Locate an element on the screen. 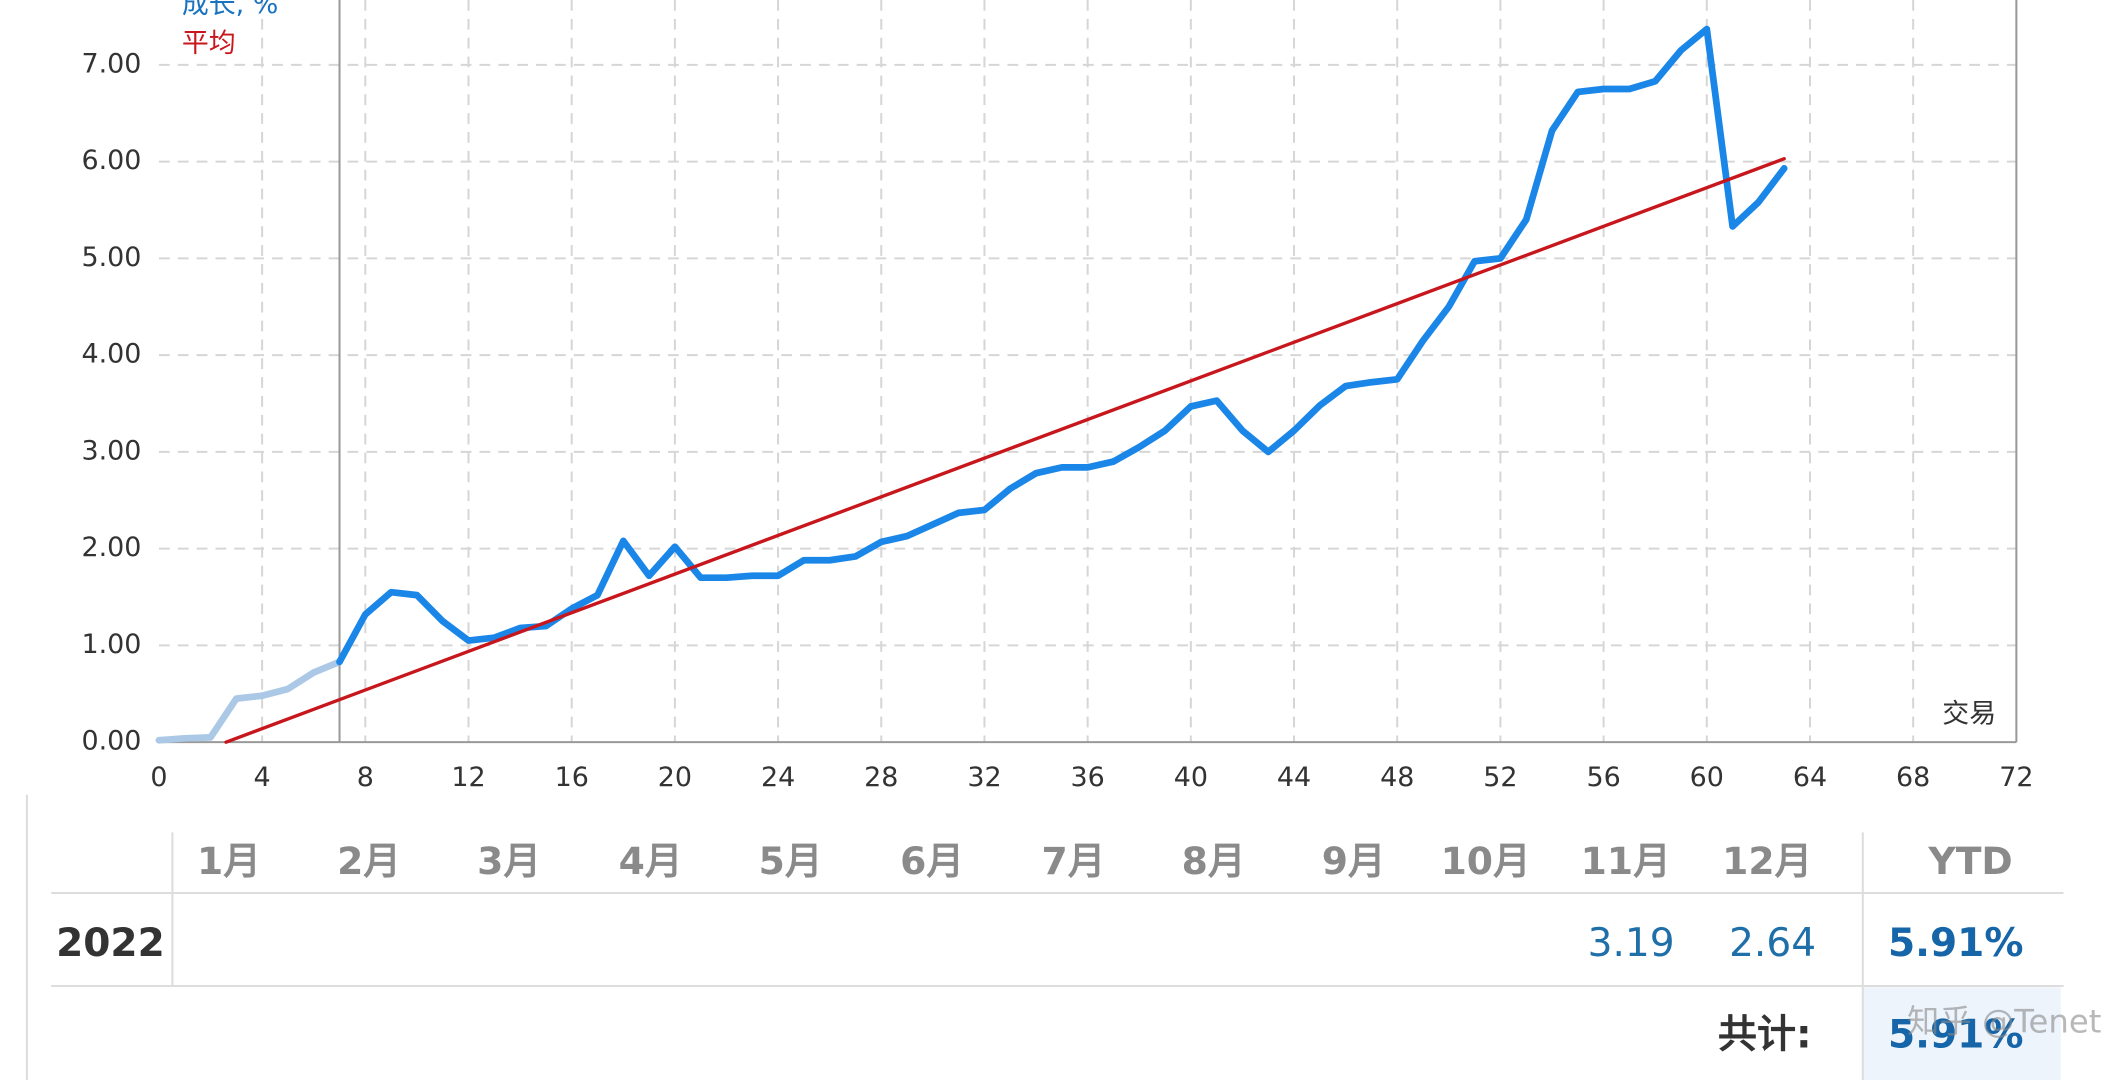 This screenshot has height=1080, width=2112. x-tick-label: 12 is located at coordinates (468, 777).